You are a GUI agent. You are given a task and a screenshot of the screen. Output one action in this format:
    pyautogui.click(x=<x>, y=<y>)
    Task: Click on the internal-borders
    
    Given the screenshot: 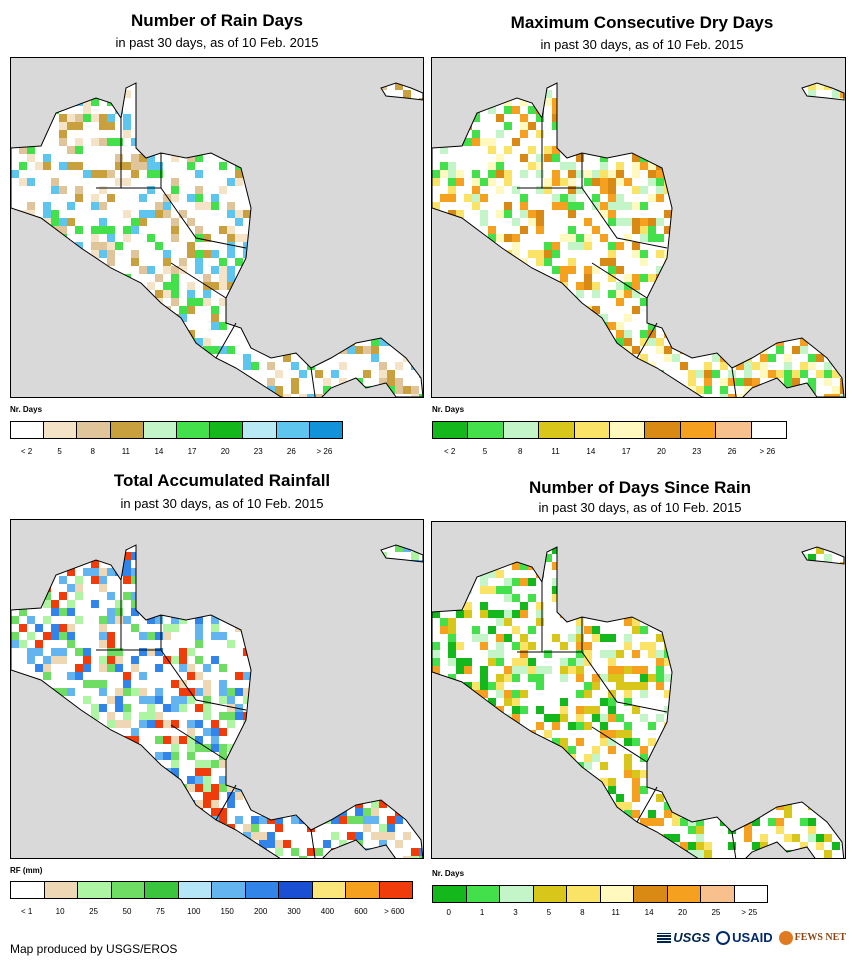 What is the action you would take?
    pyautogui.click(x=627, y=720)
    